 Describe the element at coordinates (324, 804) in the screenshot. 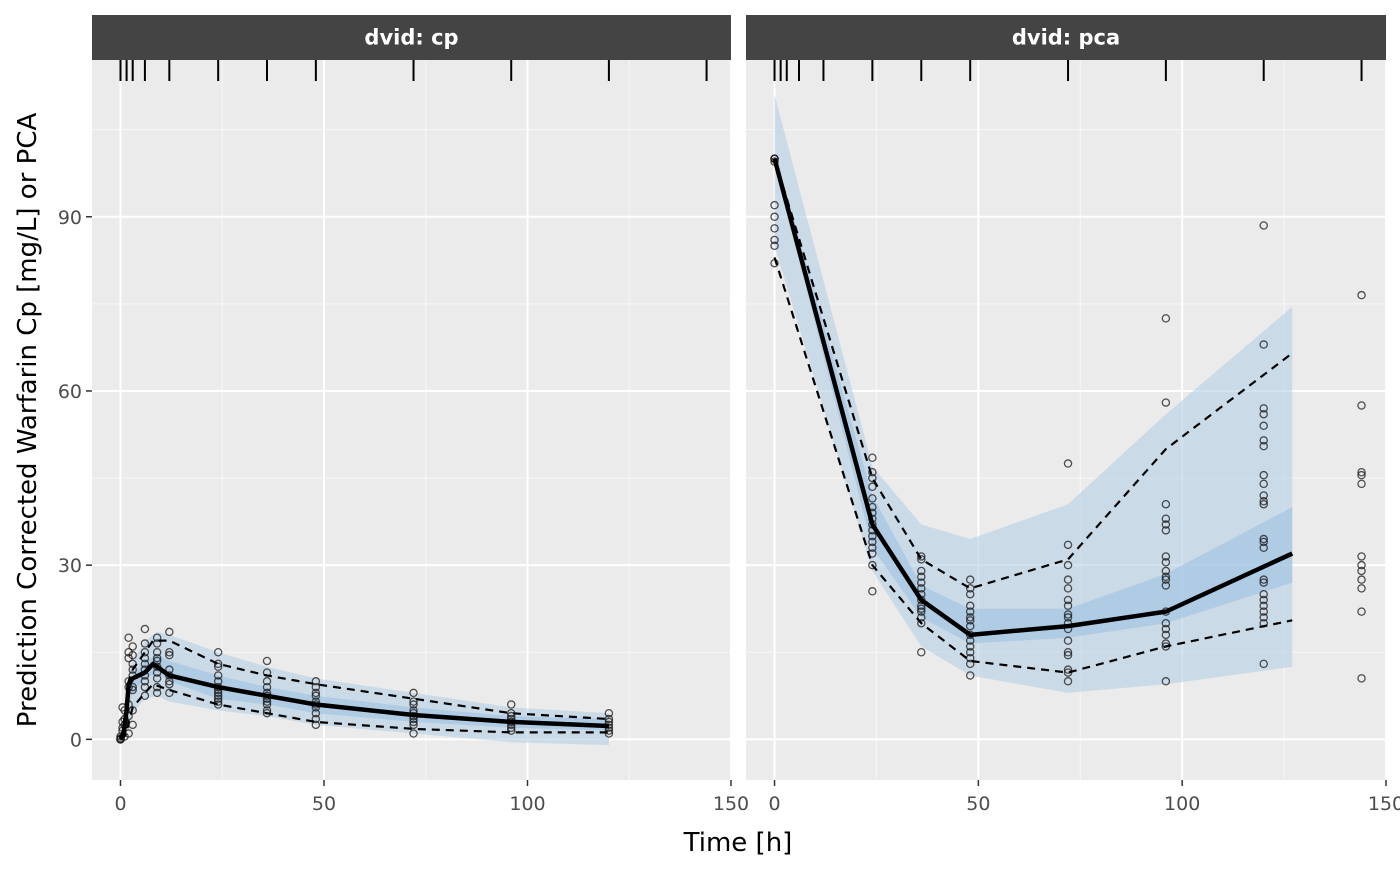

I see `x-tick-label: 50` at that location.